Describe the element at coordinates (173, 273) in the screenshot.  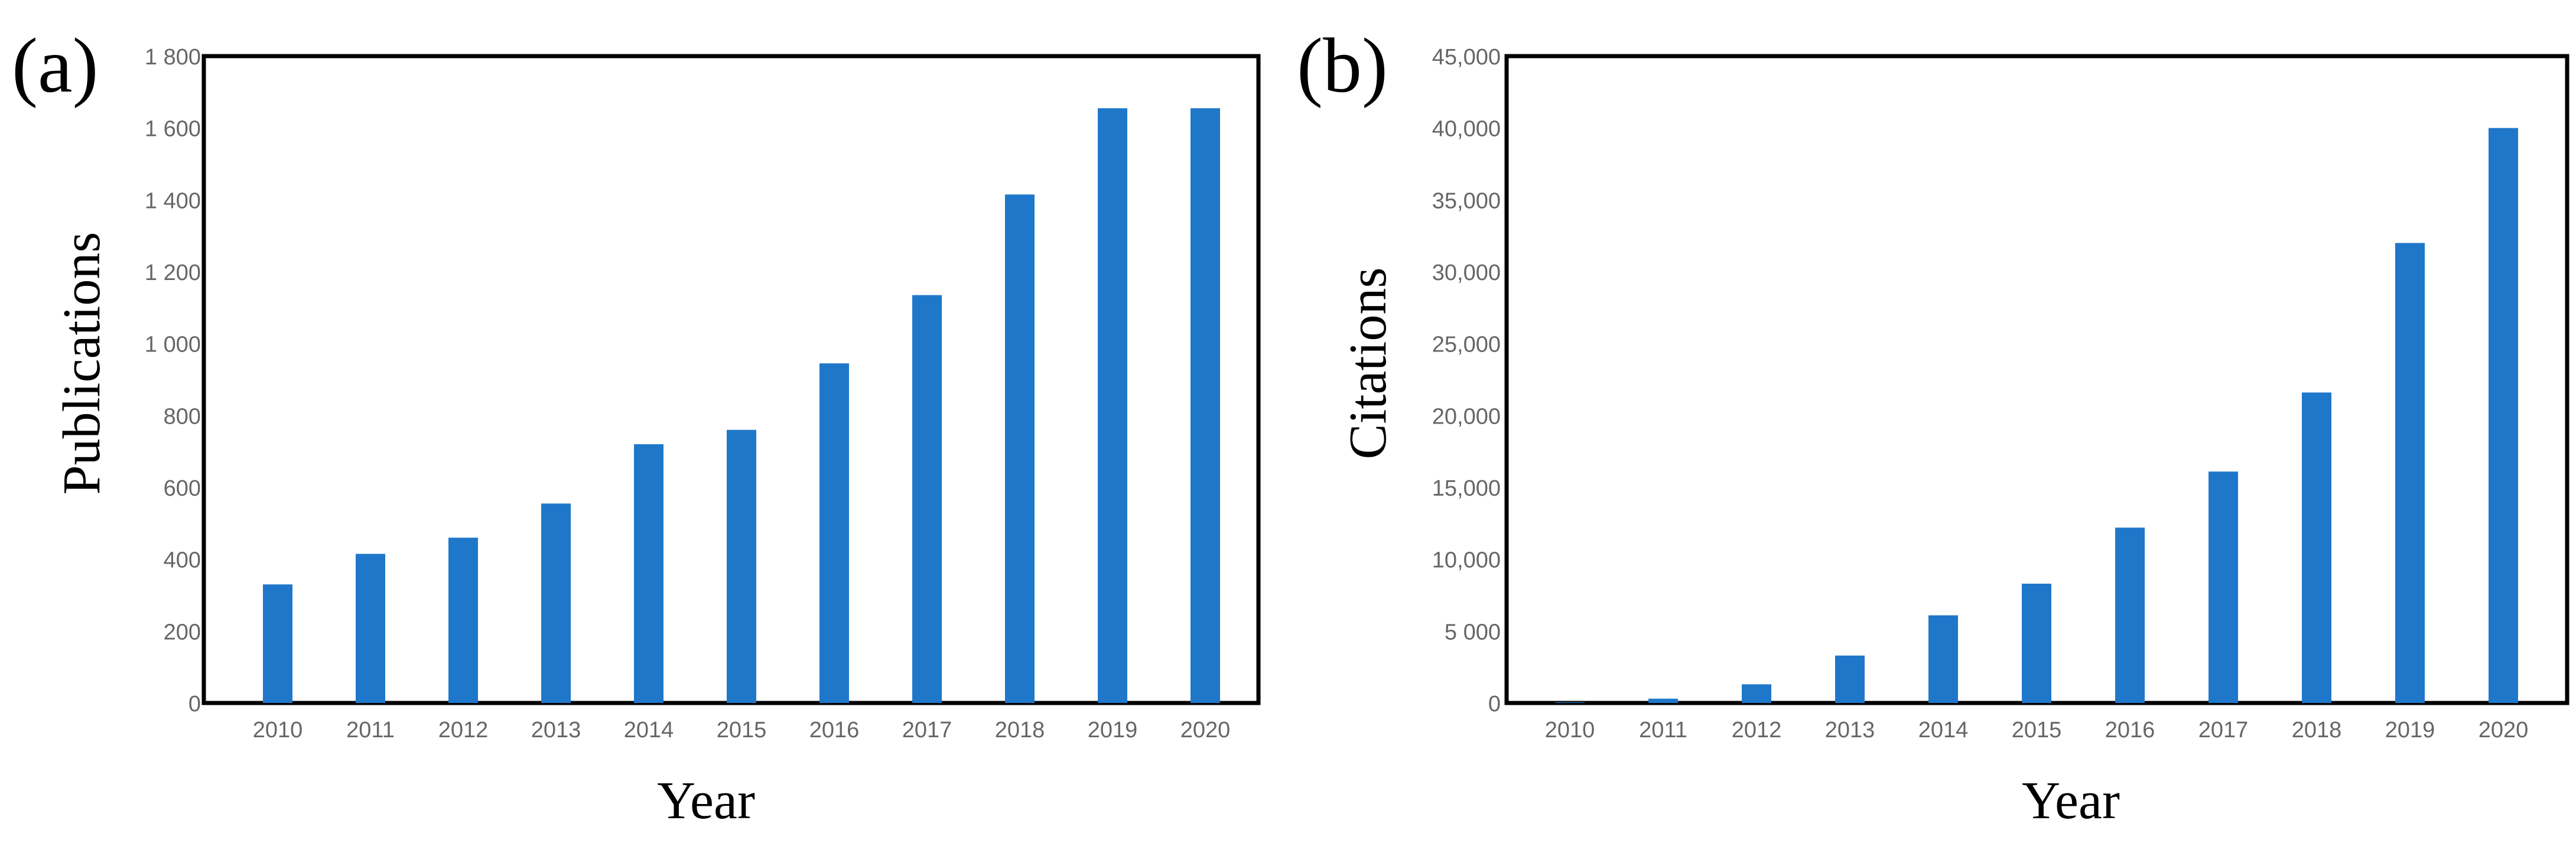
I see `y-tick-label-a-1200: 1 200` at that location.